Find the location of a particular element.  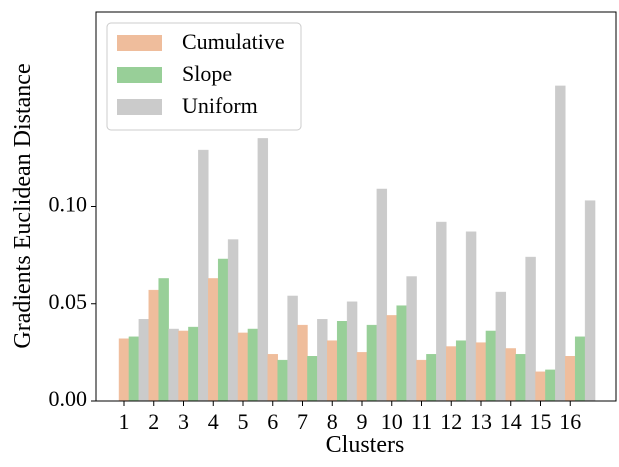

x-tick-label: 11 is located at coordinates (421, 421).